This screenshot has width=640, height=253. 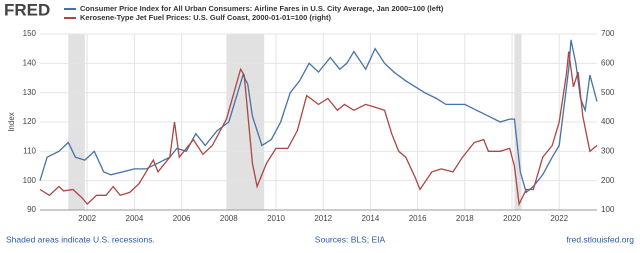 What do you see at coordinates (512, 218) in the screenshot?
I see `x-tick-label: 2020` at bounding box center [512, 218].